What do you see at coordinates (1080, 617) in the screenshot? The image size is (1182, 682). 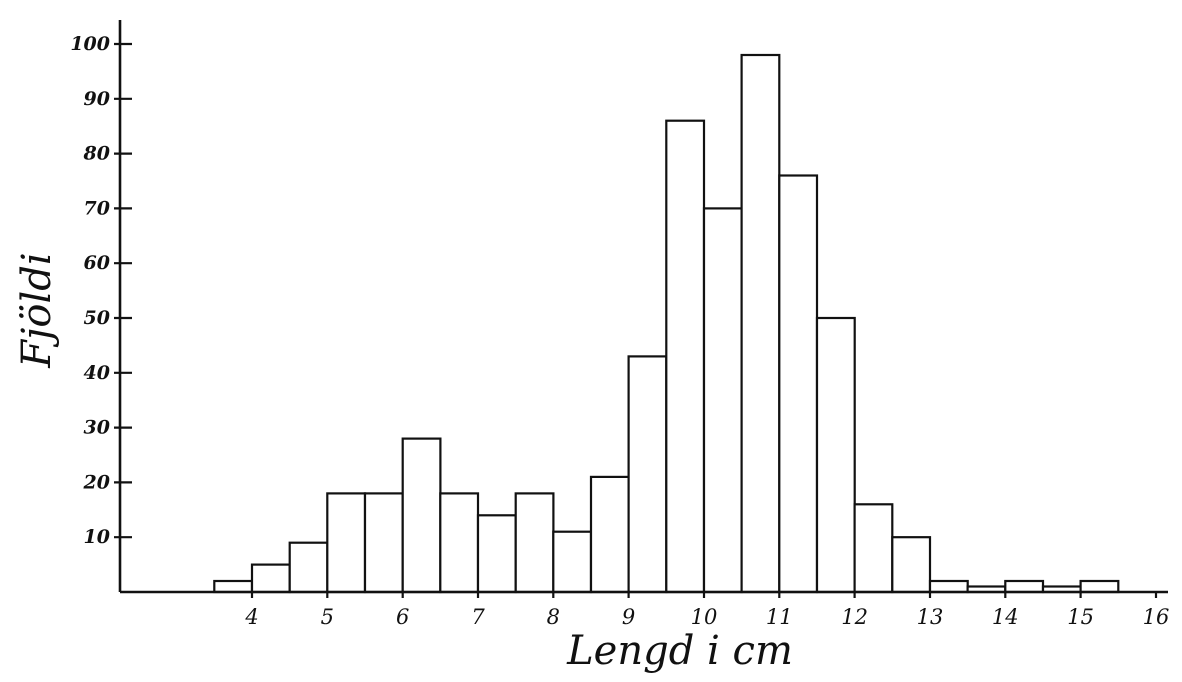 I see `x-tick-label: 15` at bounding box center [1080, 617].